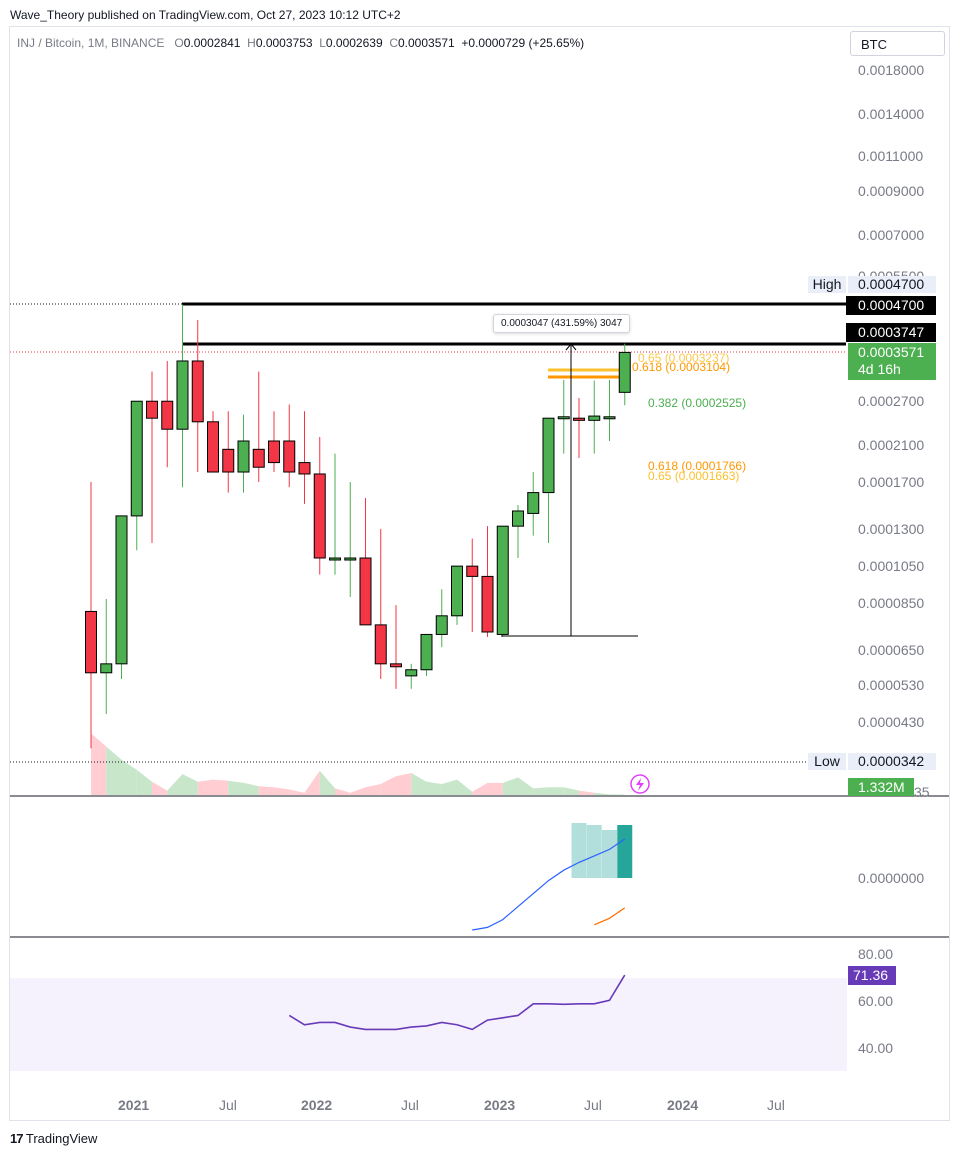  I want to click on x-axis-label-2024: 2024, so click(683, 1105).